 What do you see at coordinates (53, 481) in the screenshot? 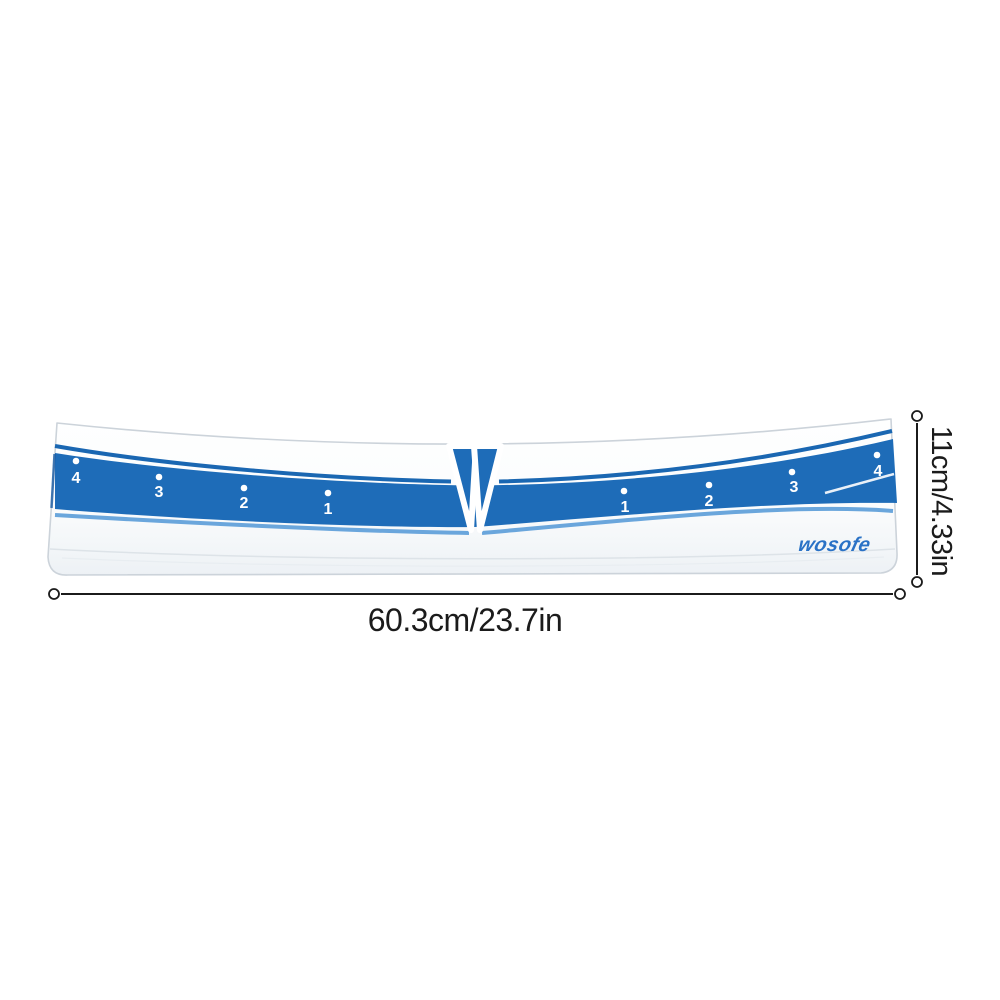
I see `band-left-edge-sliver` at bounding box center [53, 481].